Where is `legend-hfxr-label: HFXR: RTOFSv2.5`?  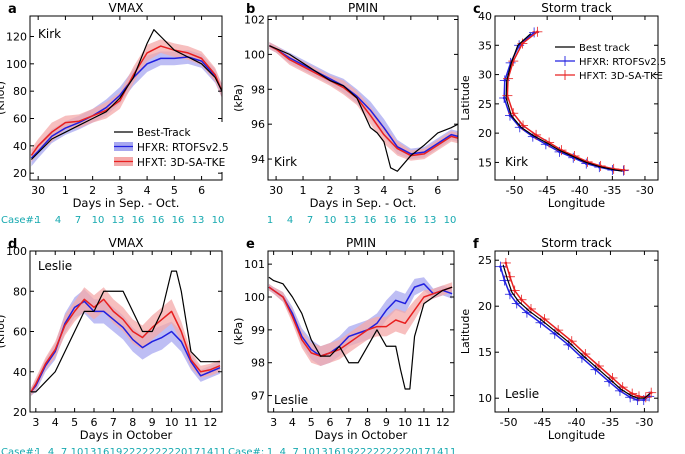 legend-hfxr-label: HFXR: RTOFSv2.5 is located at coordinates (183, 148).